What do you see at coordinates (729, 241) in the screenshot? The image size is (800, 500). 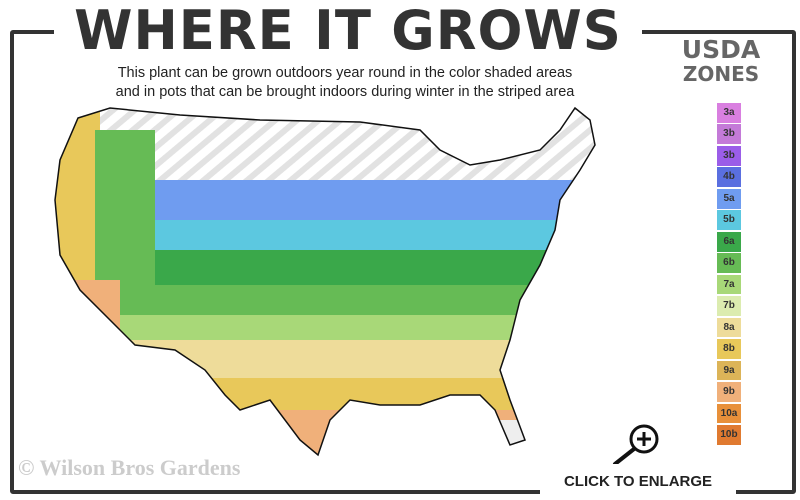 I see `legend-zone-6a: 6a` at bounding box center [729, 241].